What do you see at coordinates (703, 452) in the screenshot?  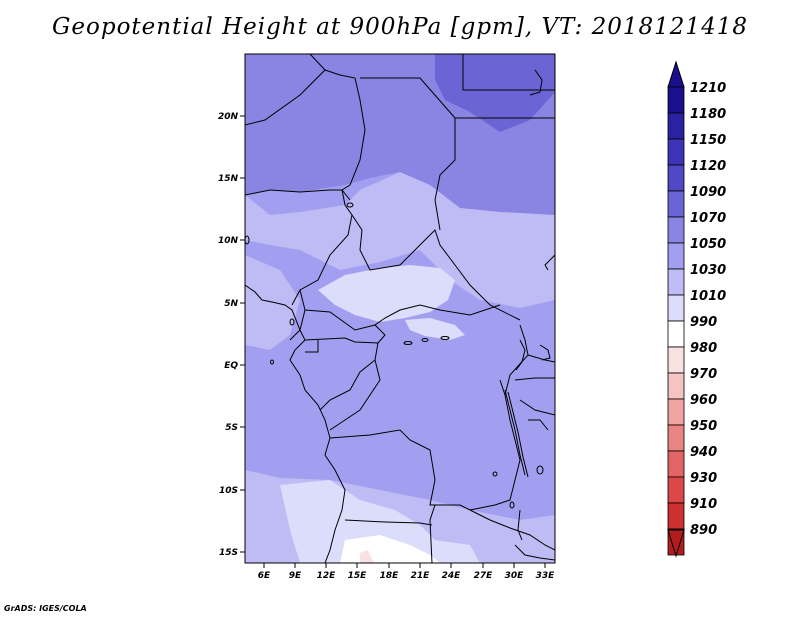 I see `colorbar-label: 940` at bounding box center [703, 452].